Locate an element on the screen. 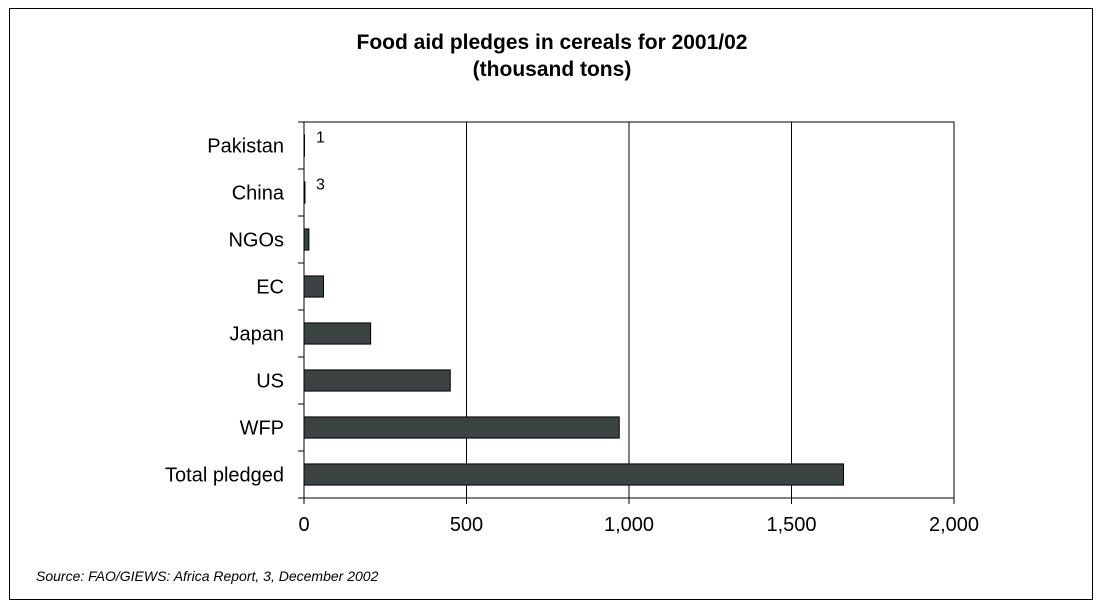 Image resolution: width=1104 pixels, height=609 pixels. data-label-china: 3 is located at coordinates (320, 185).